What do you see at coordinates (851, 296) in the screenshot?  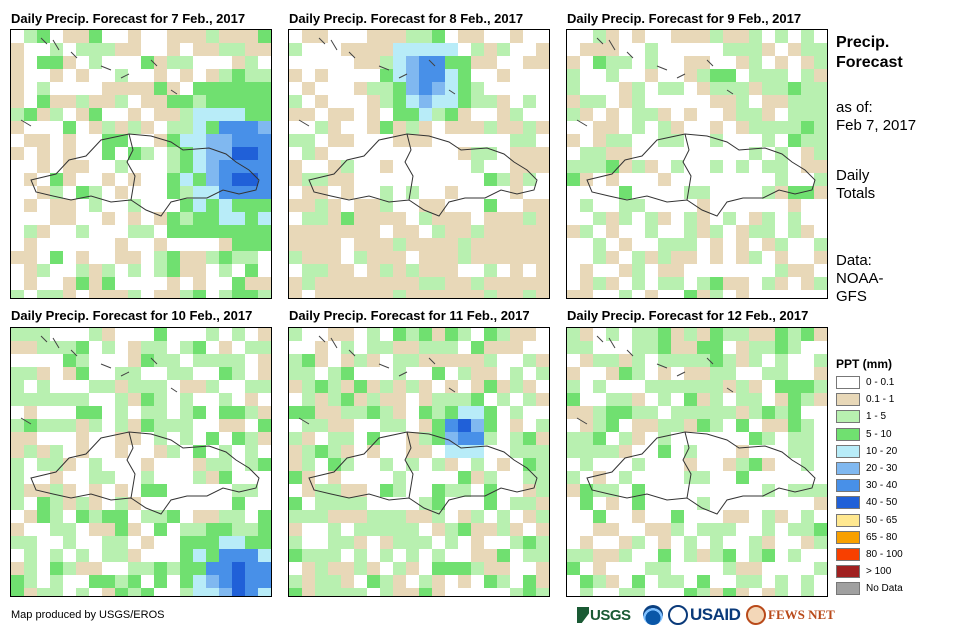 I see `data-source-line3: GFS` at bounding box center [851, 296].